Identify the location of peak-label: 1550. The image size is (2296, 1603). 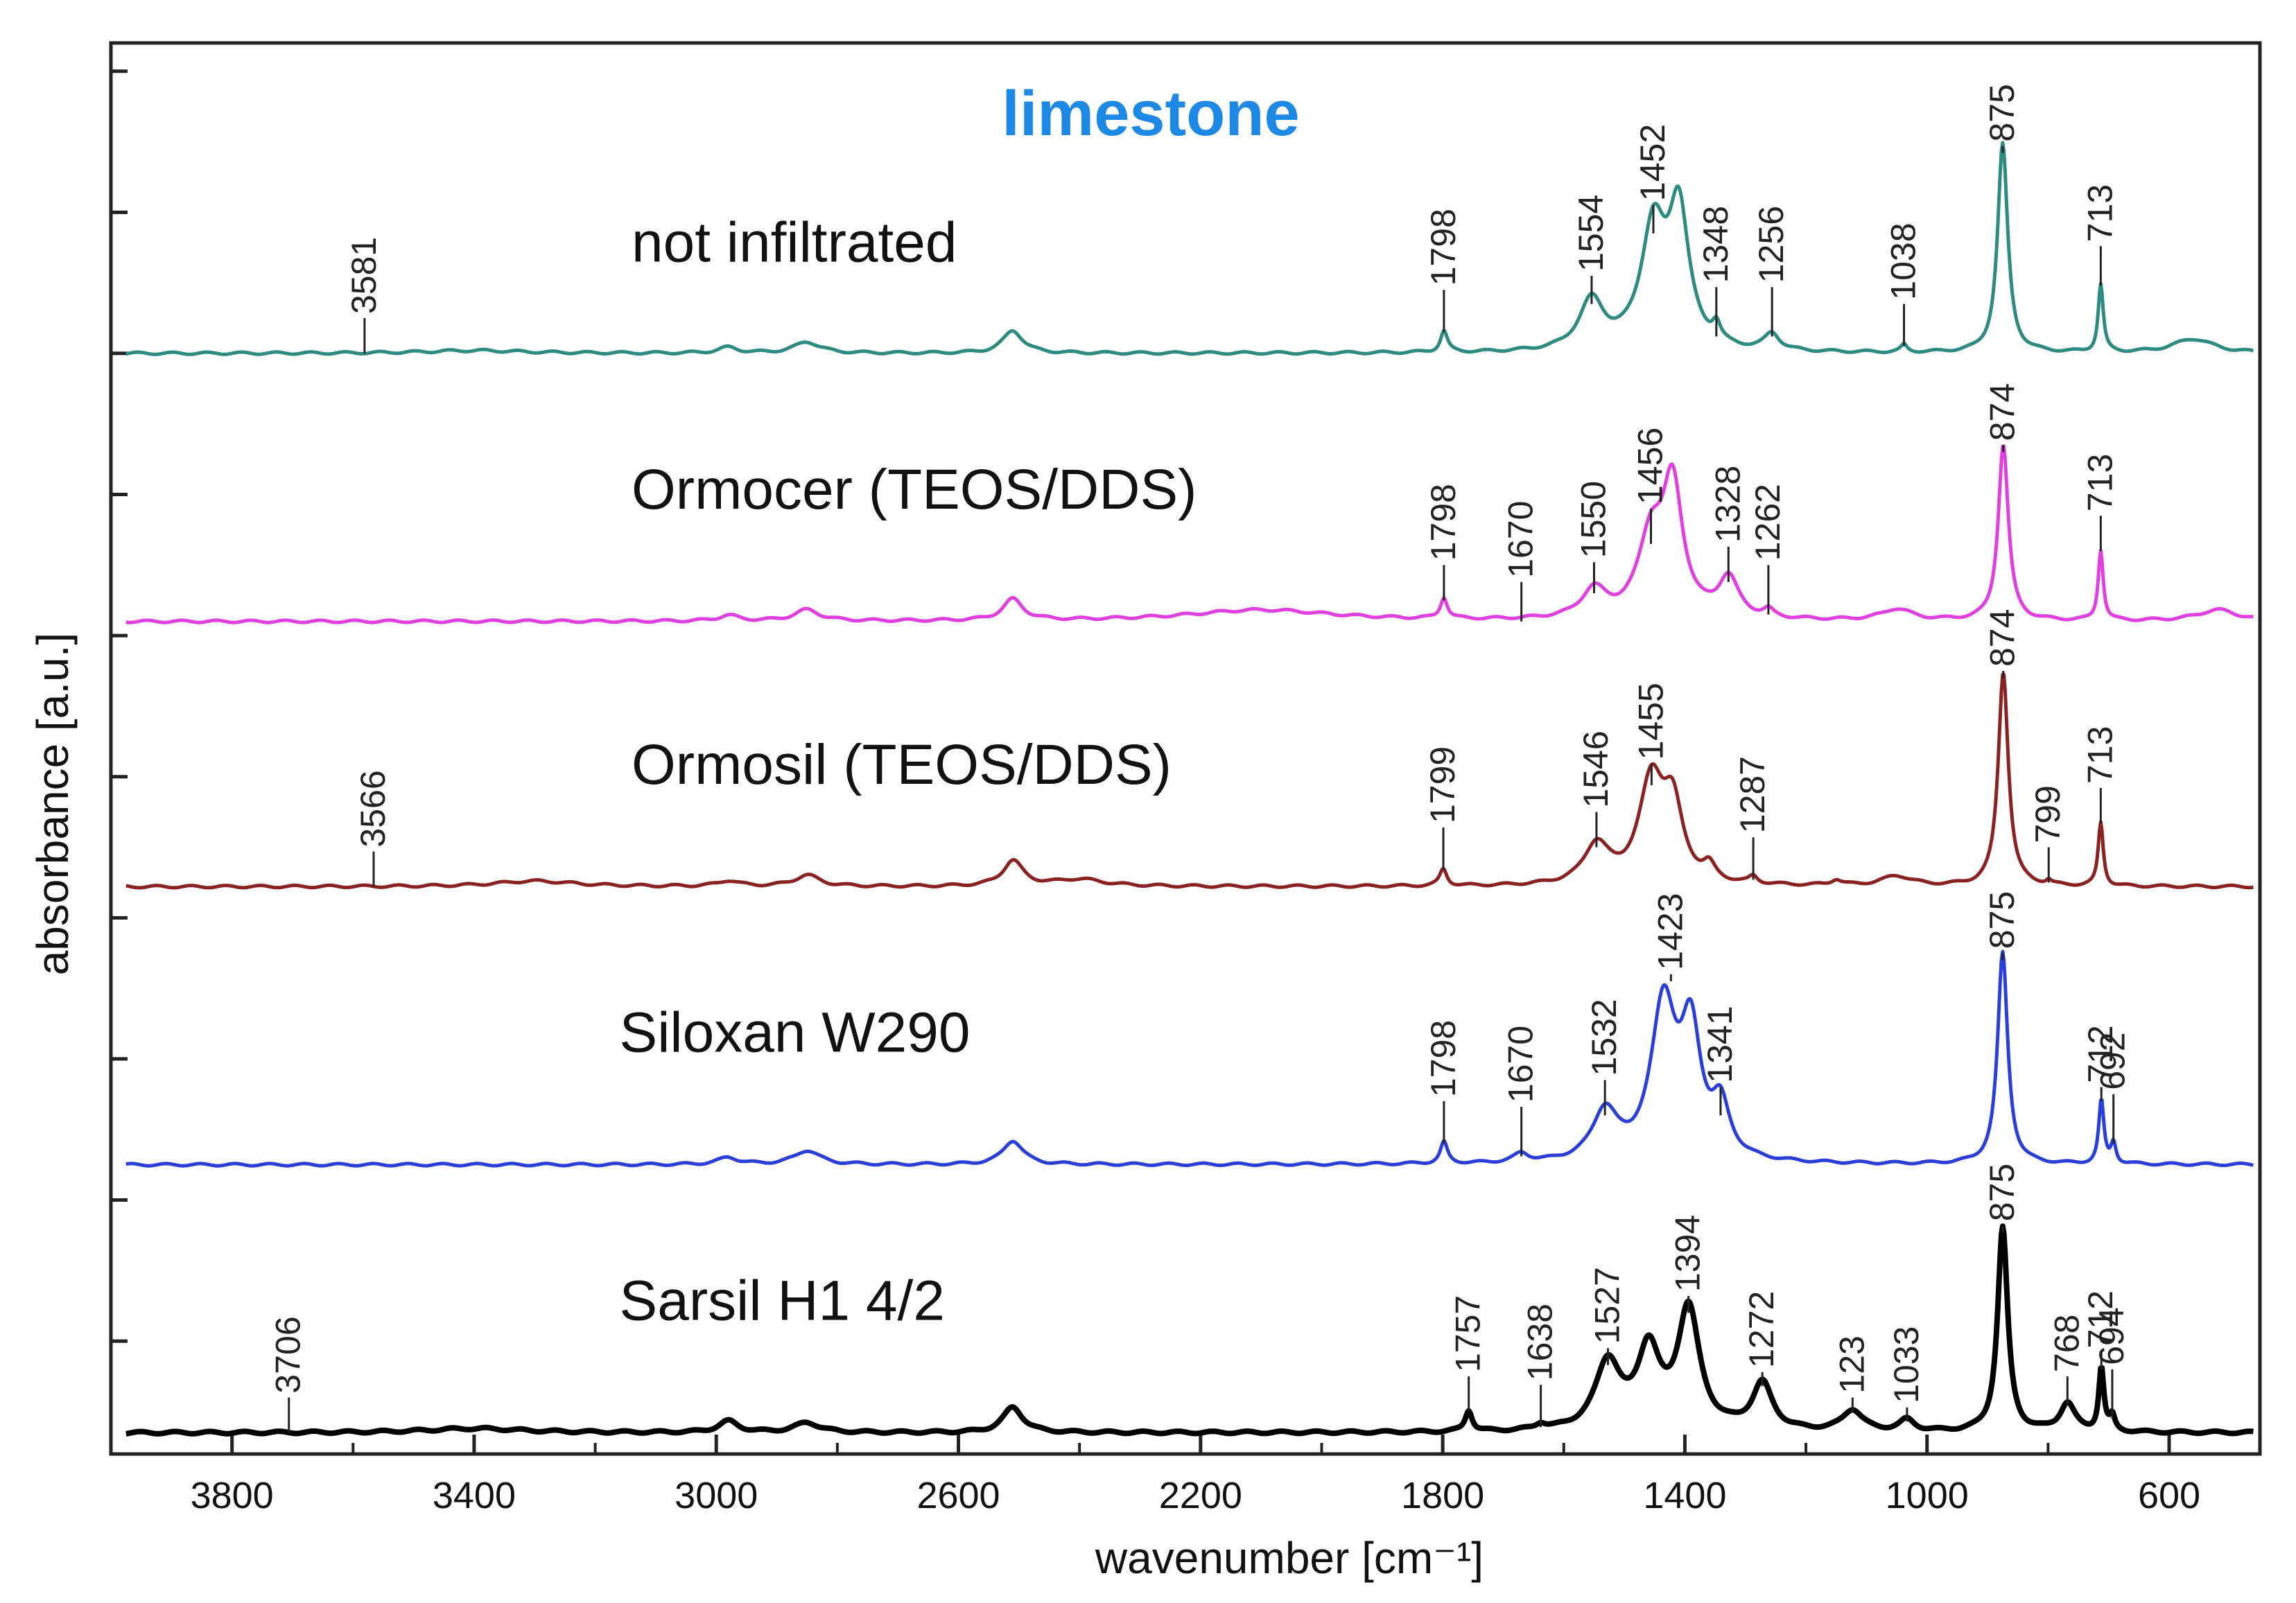
(1593, 519).